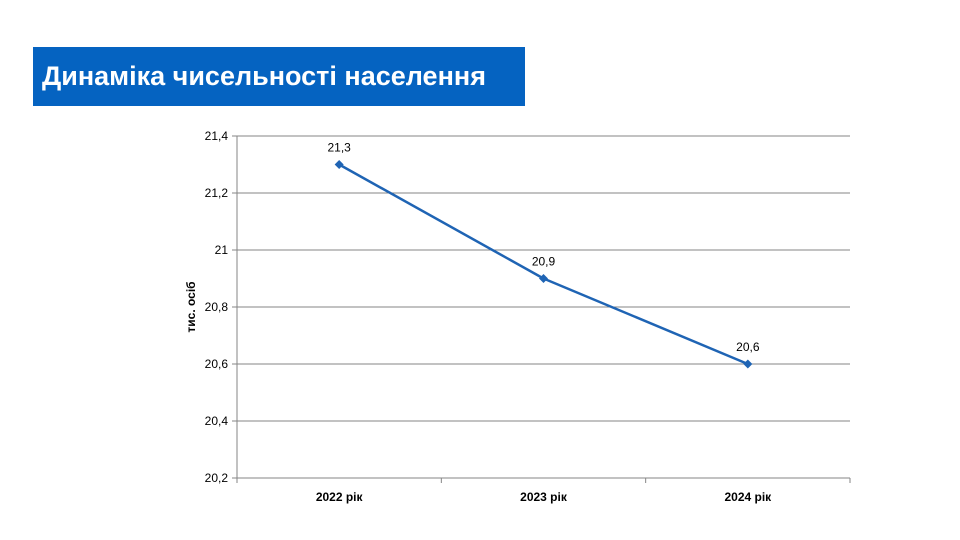 The image size is (960, 540). Describe the element at coordinates (339, 148) in the screenshot. I see `data-label: 21,3` at that location.